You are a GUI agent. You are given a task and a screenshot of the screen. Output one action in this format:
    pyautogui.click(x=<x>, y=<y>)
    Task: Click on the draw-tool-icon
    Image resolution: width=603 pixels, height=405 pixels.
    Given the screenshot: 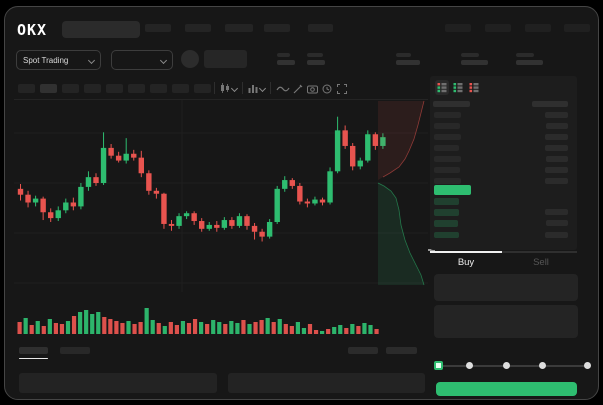 What is the action you would take?
    pyautogui.click(x=298, y=89)
    